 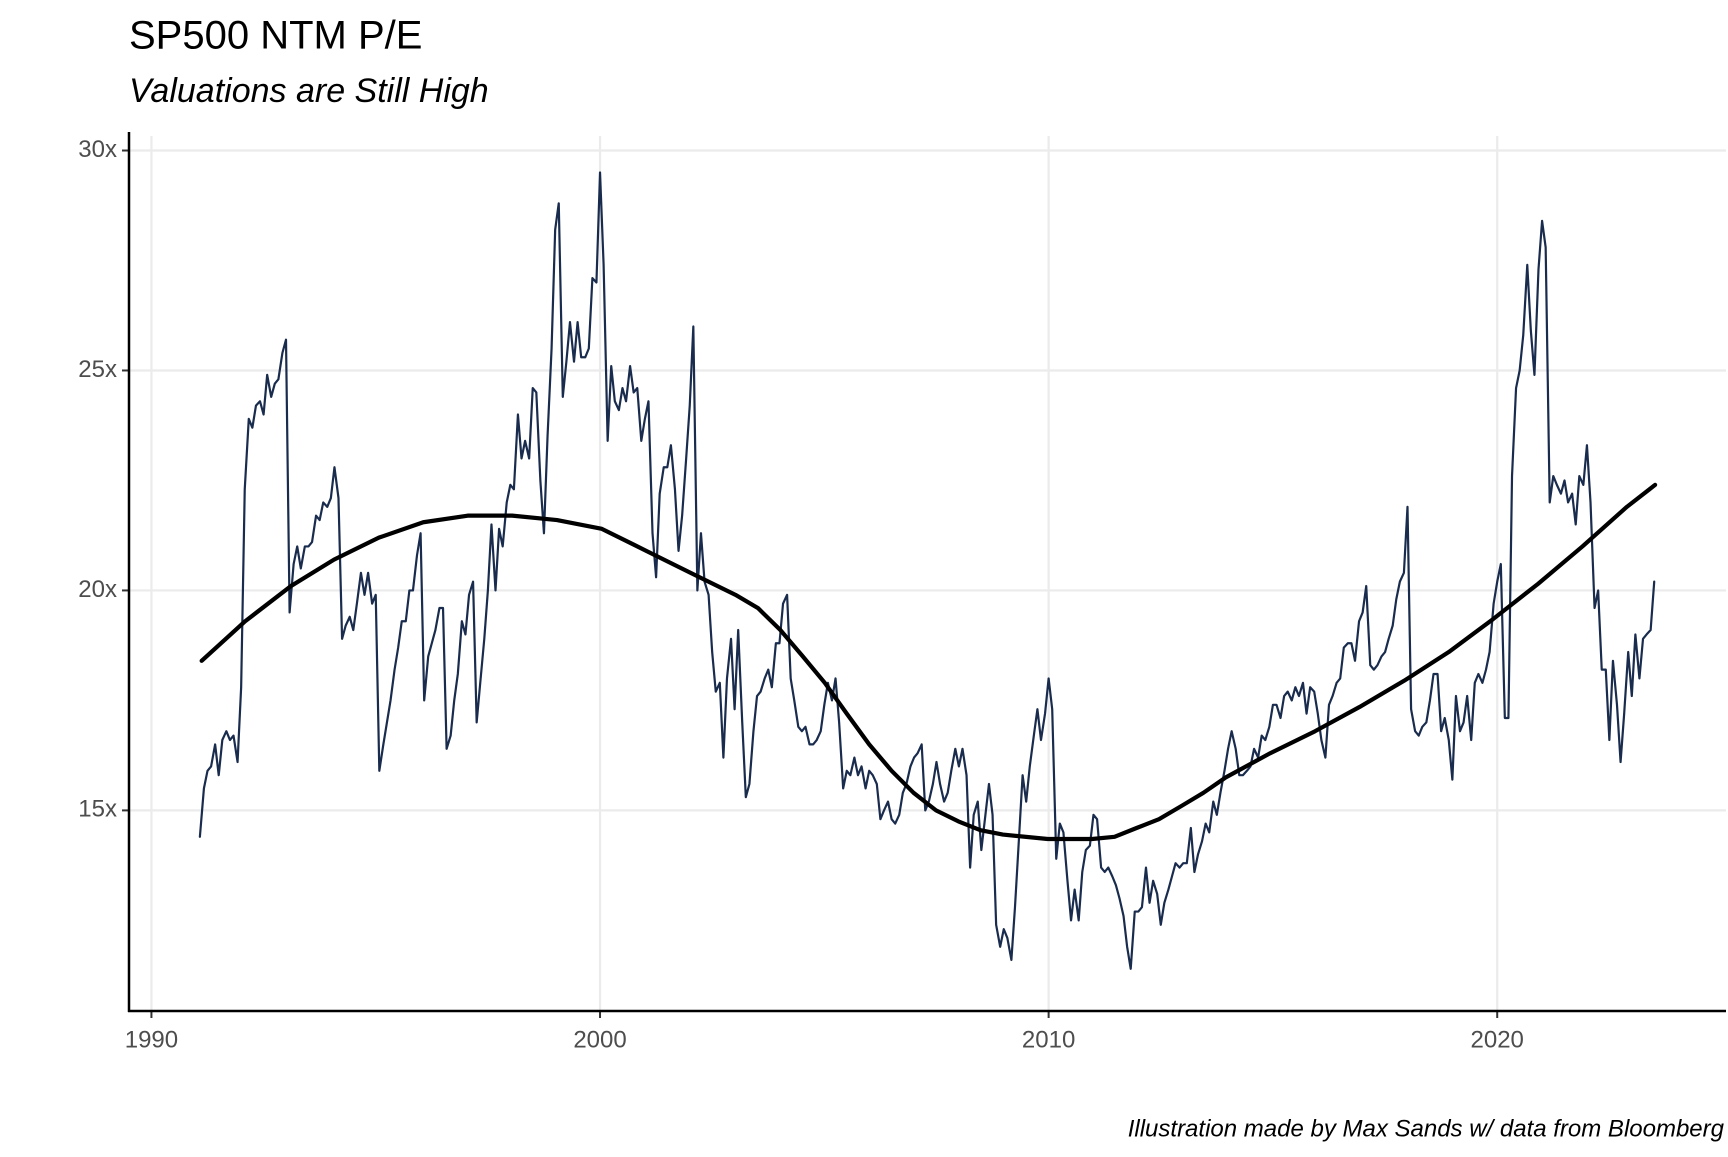 I want to click on x-tick-label: 1990, so click(x=151, y=1039).